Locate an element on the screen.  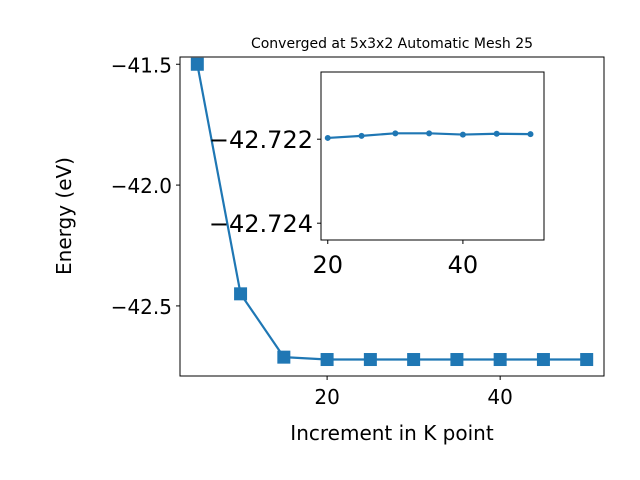
x-axis-label: Increment in K point is located at coordinates (392, 433).